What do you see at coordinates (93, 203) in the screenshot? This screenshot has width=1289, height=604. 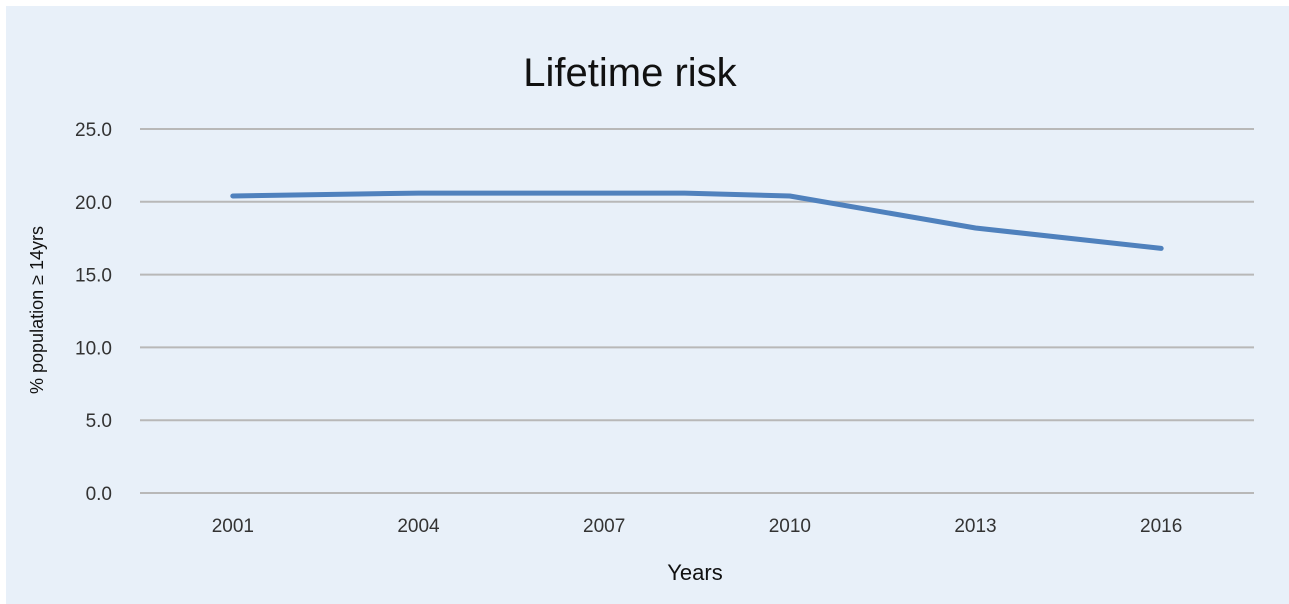 I see `y-tick-label: 20.0` at bounding box center [93, 203].